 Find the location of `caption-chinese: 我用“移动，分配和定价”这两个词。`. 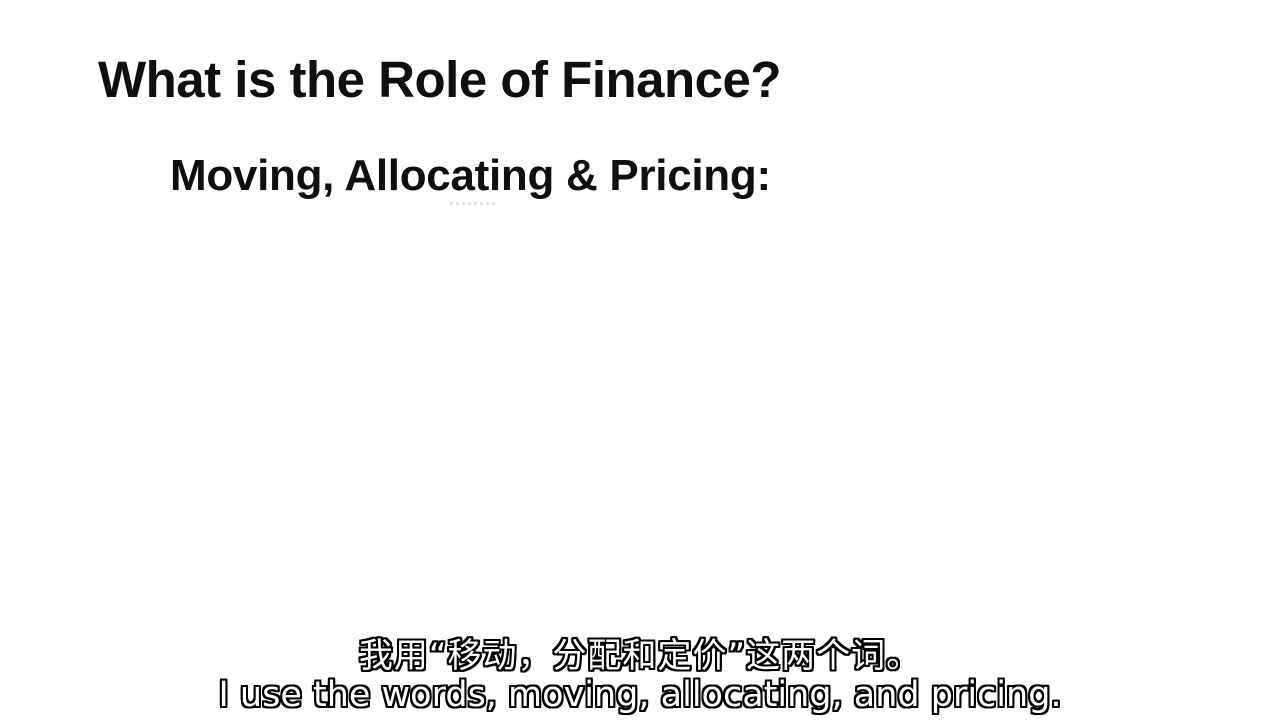

caption-chinese: 我用“移动，分配和定价”这两个词。 is located at coordinates (640, 656).